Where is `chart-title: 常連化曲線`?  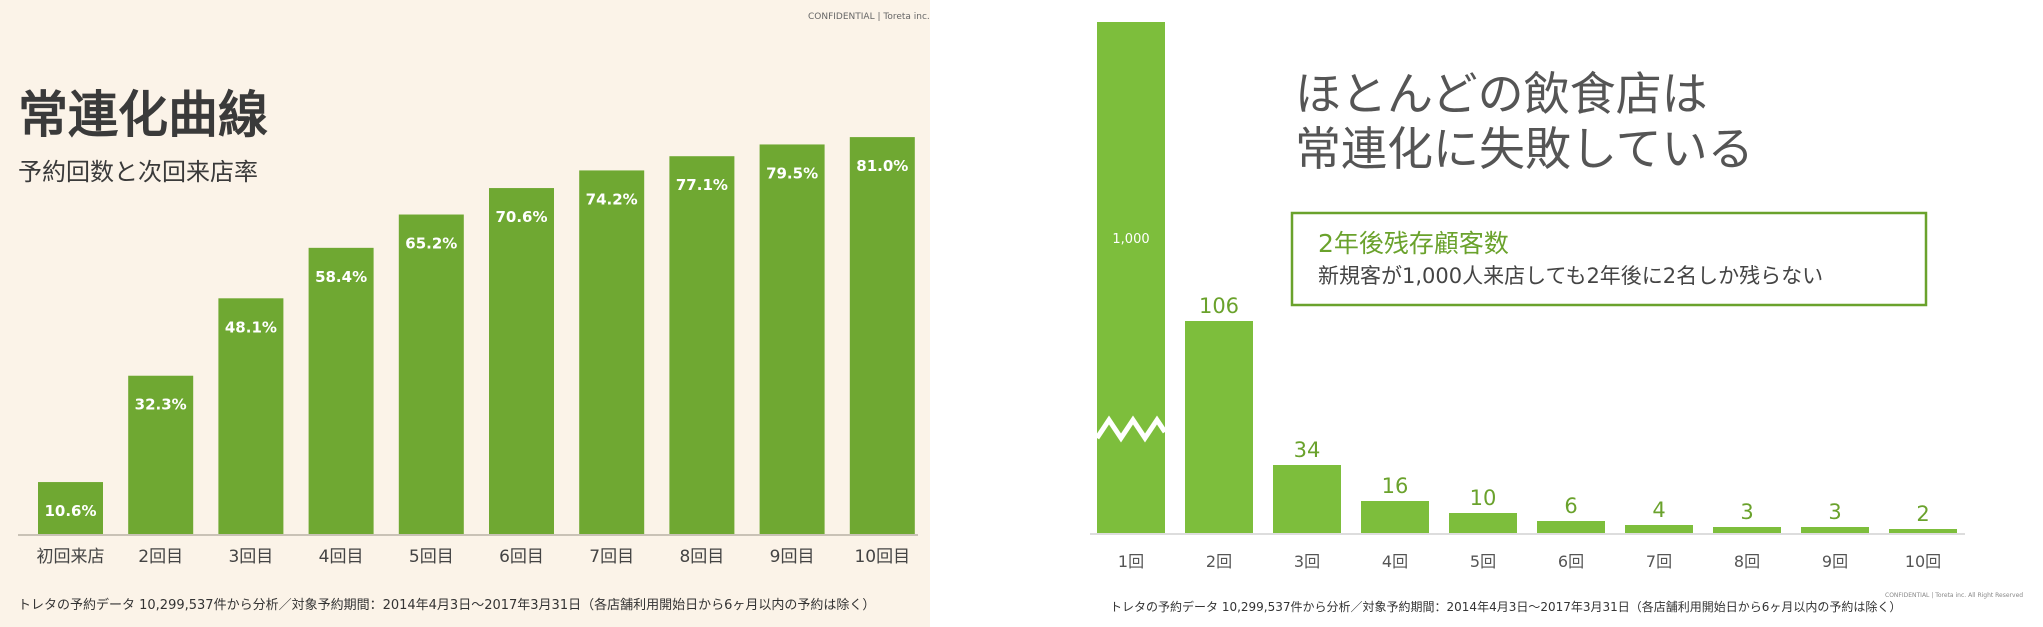
chart-title: 常連化曲線 is located at coordinates (143, 115).